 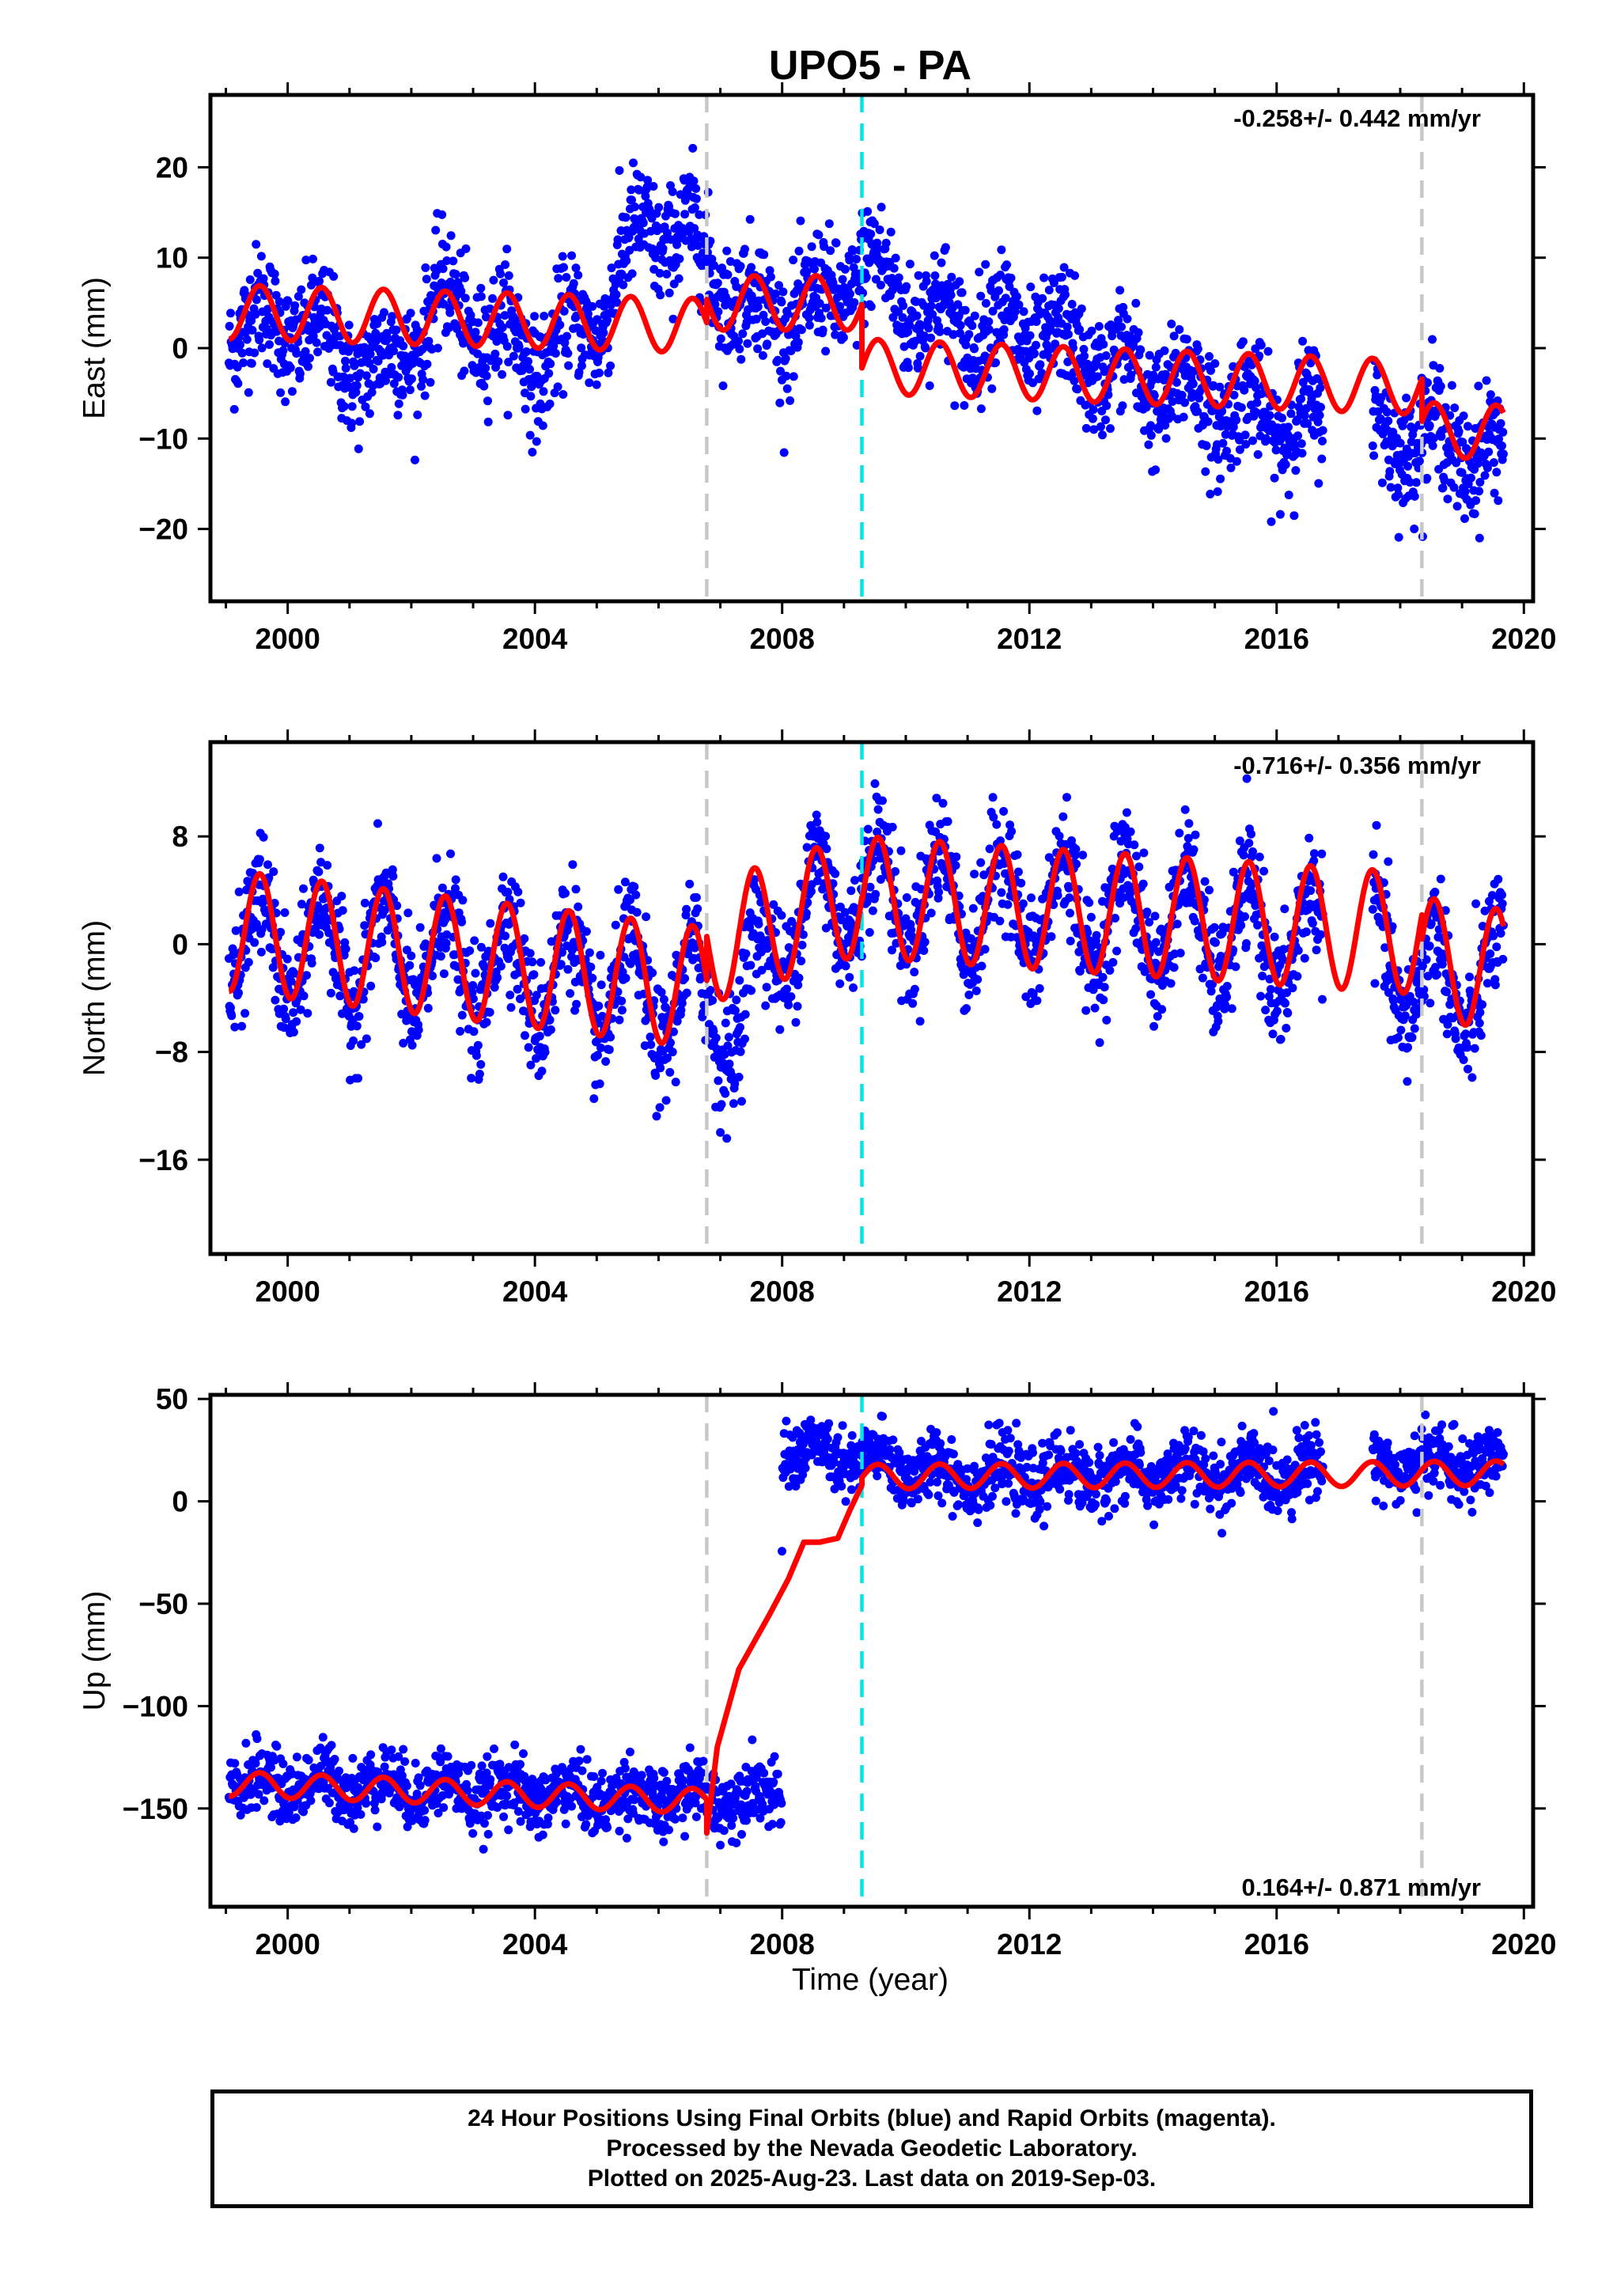 I want to click on y-tick-label: −8, so click(x=172, y=1052).